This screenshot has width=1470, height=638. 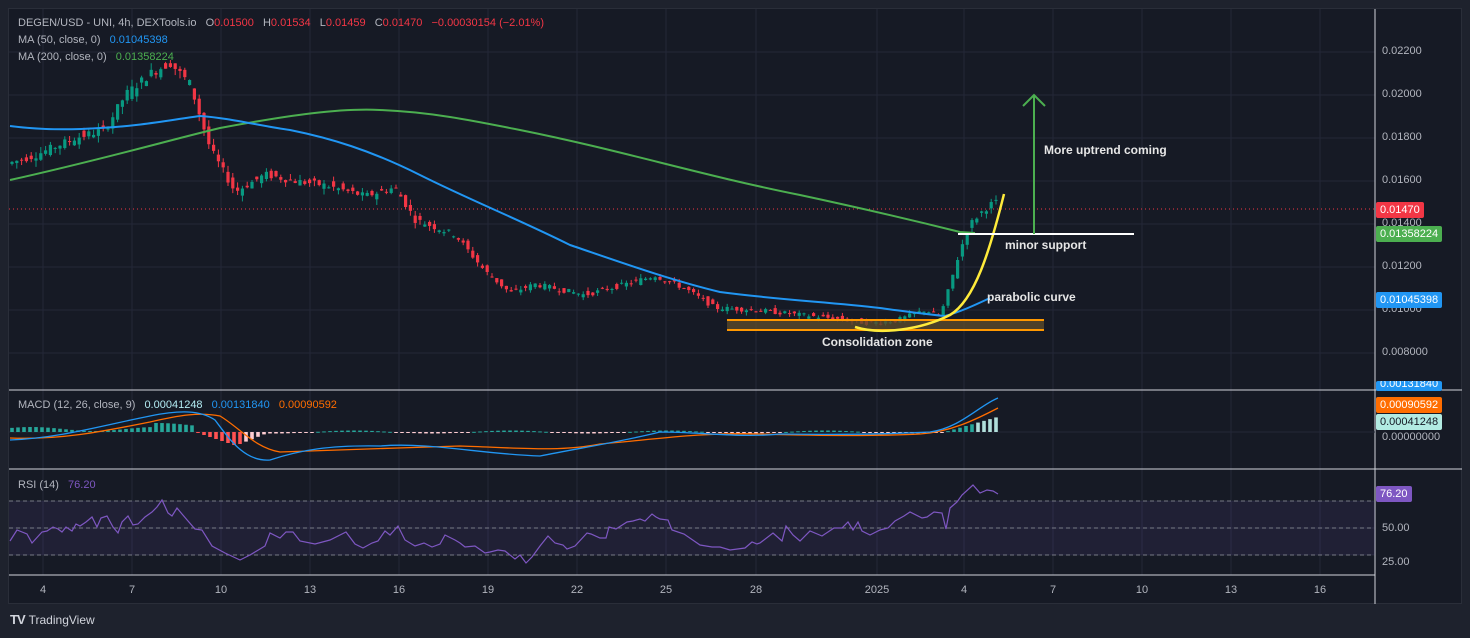 I want to click on macd-histogram, so click(x=504, y=431).